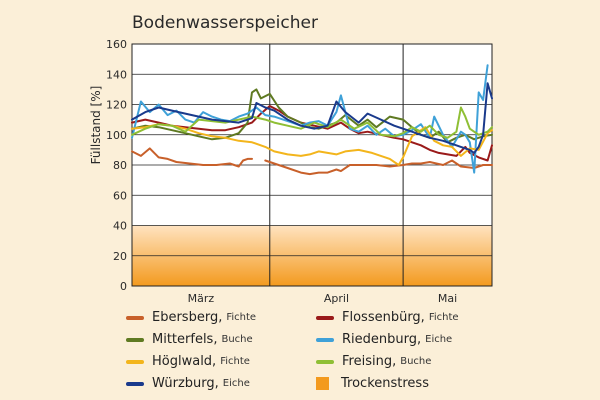 Image resolution: width=600 pixels, height=400 pixels. I want to click on legend-label: Höglwald,, so click(184, 361).